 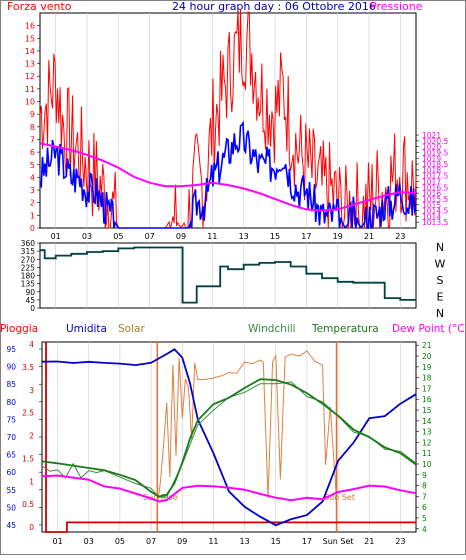 I want to click on humidity-y-tick-label: 60, so click(x=11, y=472).